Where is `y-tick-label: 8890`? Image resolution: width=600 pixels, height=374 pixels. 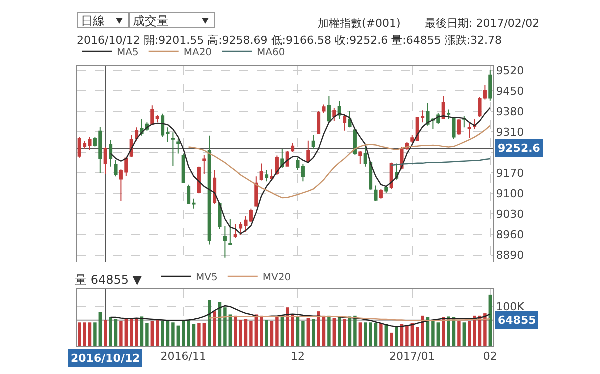
y-tick-label: 8890 is located at coordinates (510, 255).